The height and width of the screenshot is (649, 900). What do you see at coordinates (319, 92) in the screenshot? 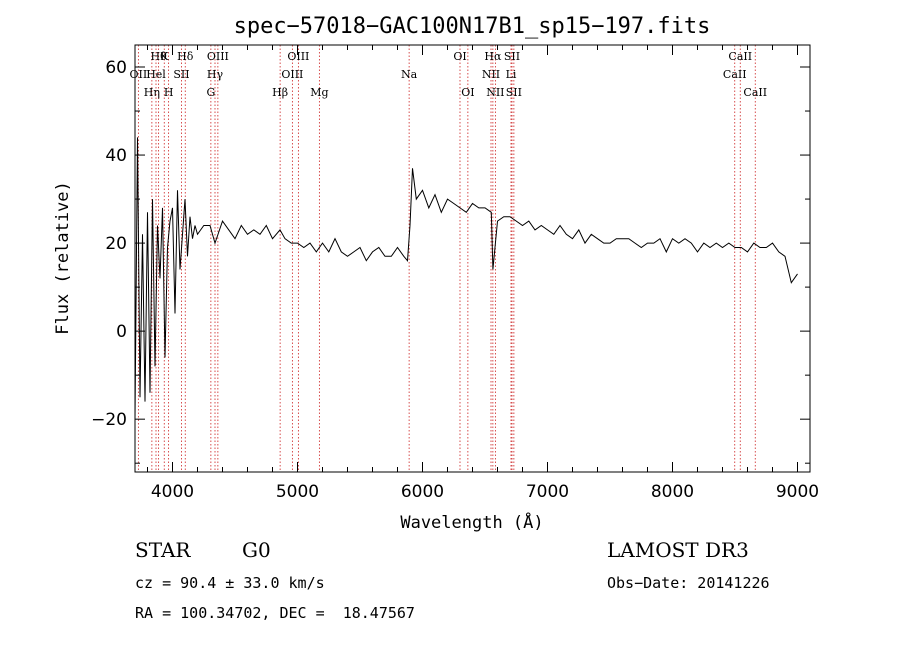
I see `emission-line-label: Mg` at bounding box center [319, 92].